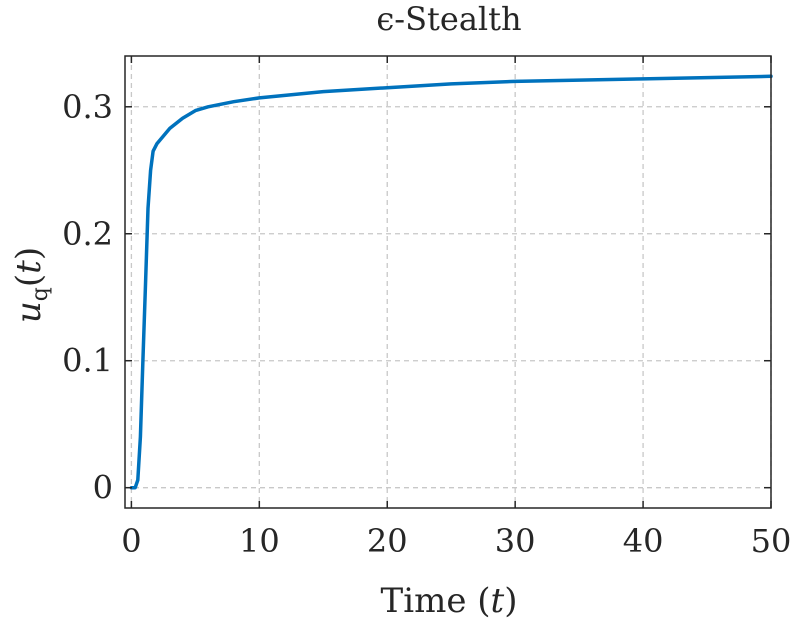 Image resolution: width=793 pixels, height=626 pixels. I want to click on y-tick-label-3: 0.3, so click(87, 107).